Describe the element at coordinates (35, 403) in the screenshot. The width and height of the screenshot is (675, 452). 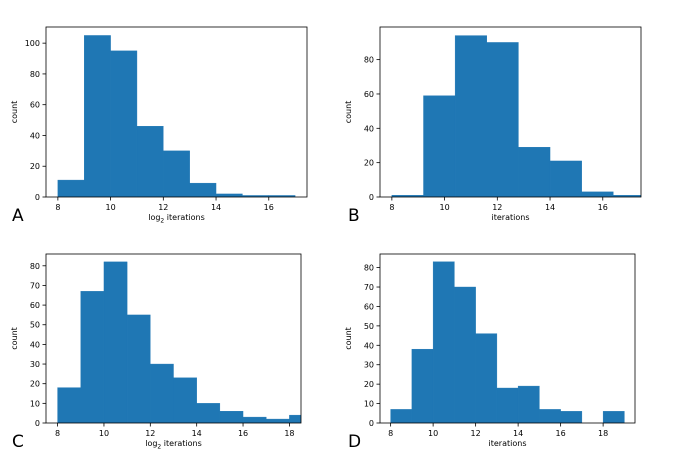
I see `y-tick-label: 10` at that location.